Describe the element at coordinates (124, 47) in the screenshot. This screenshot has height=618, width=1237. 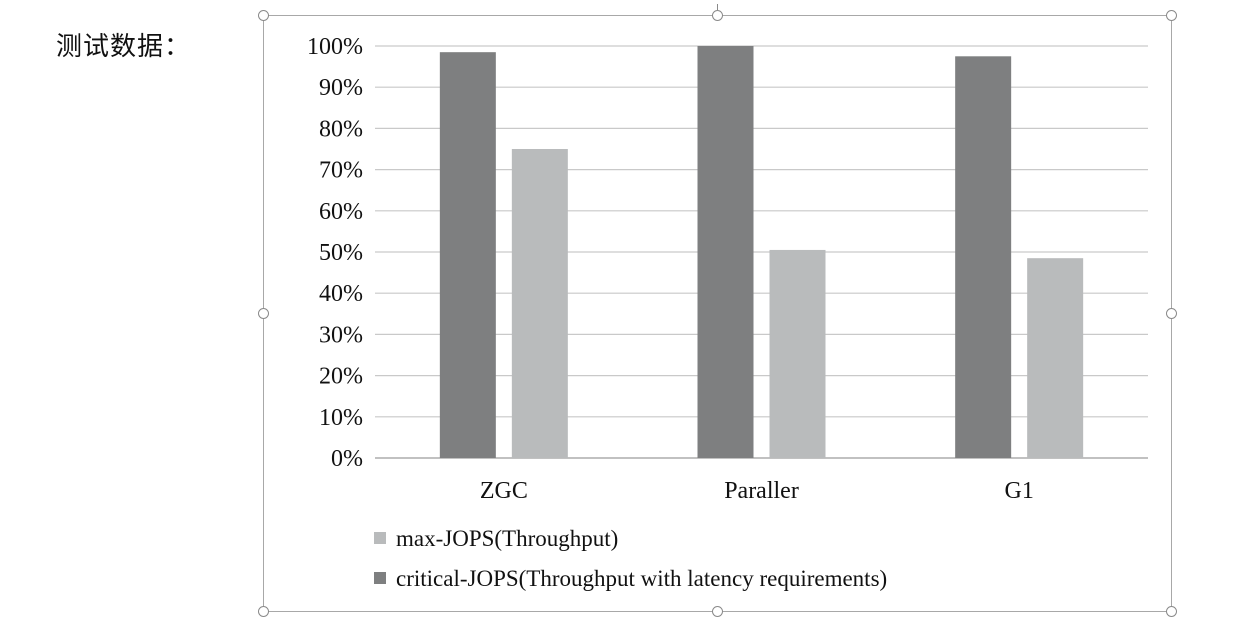
I see `page-label: 测试数据：` at that location.